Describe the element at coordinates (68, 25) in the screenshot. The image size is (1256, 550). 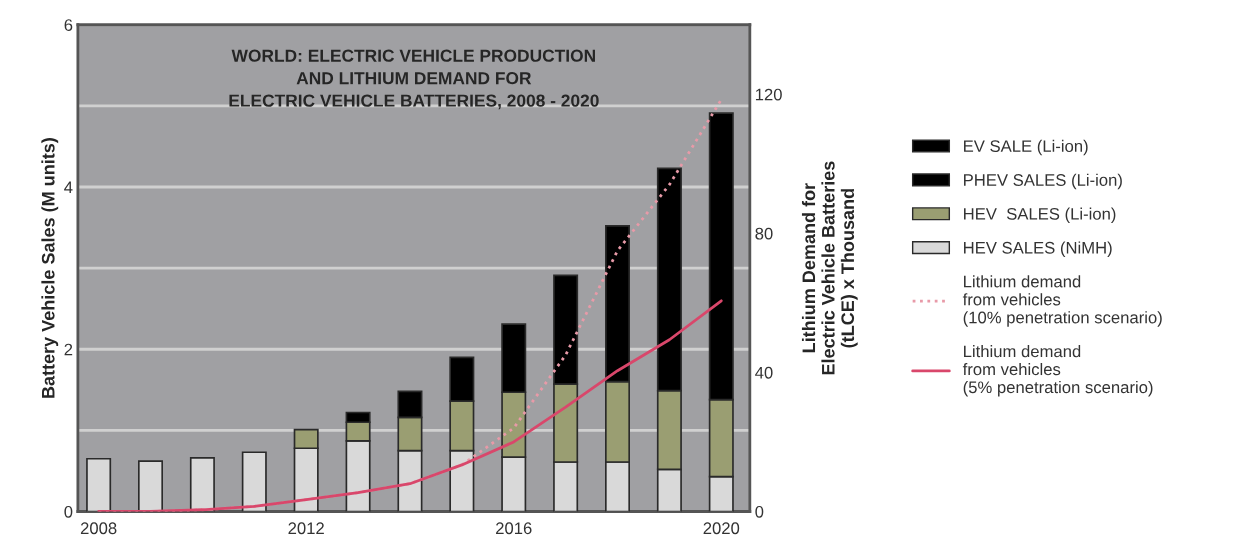
I see `y-tick-label: 6` at that location.